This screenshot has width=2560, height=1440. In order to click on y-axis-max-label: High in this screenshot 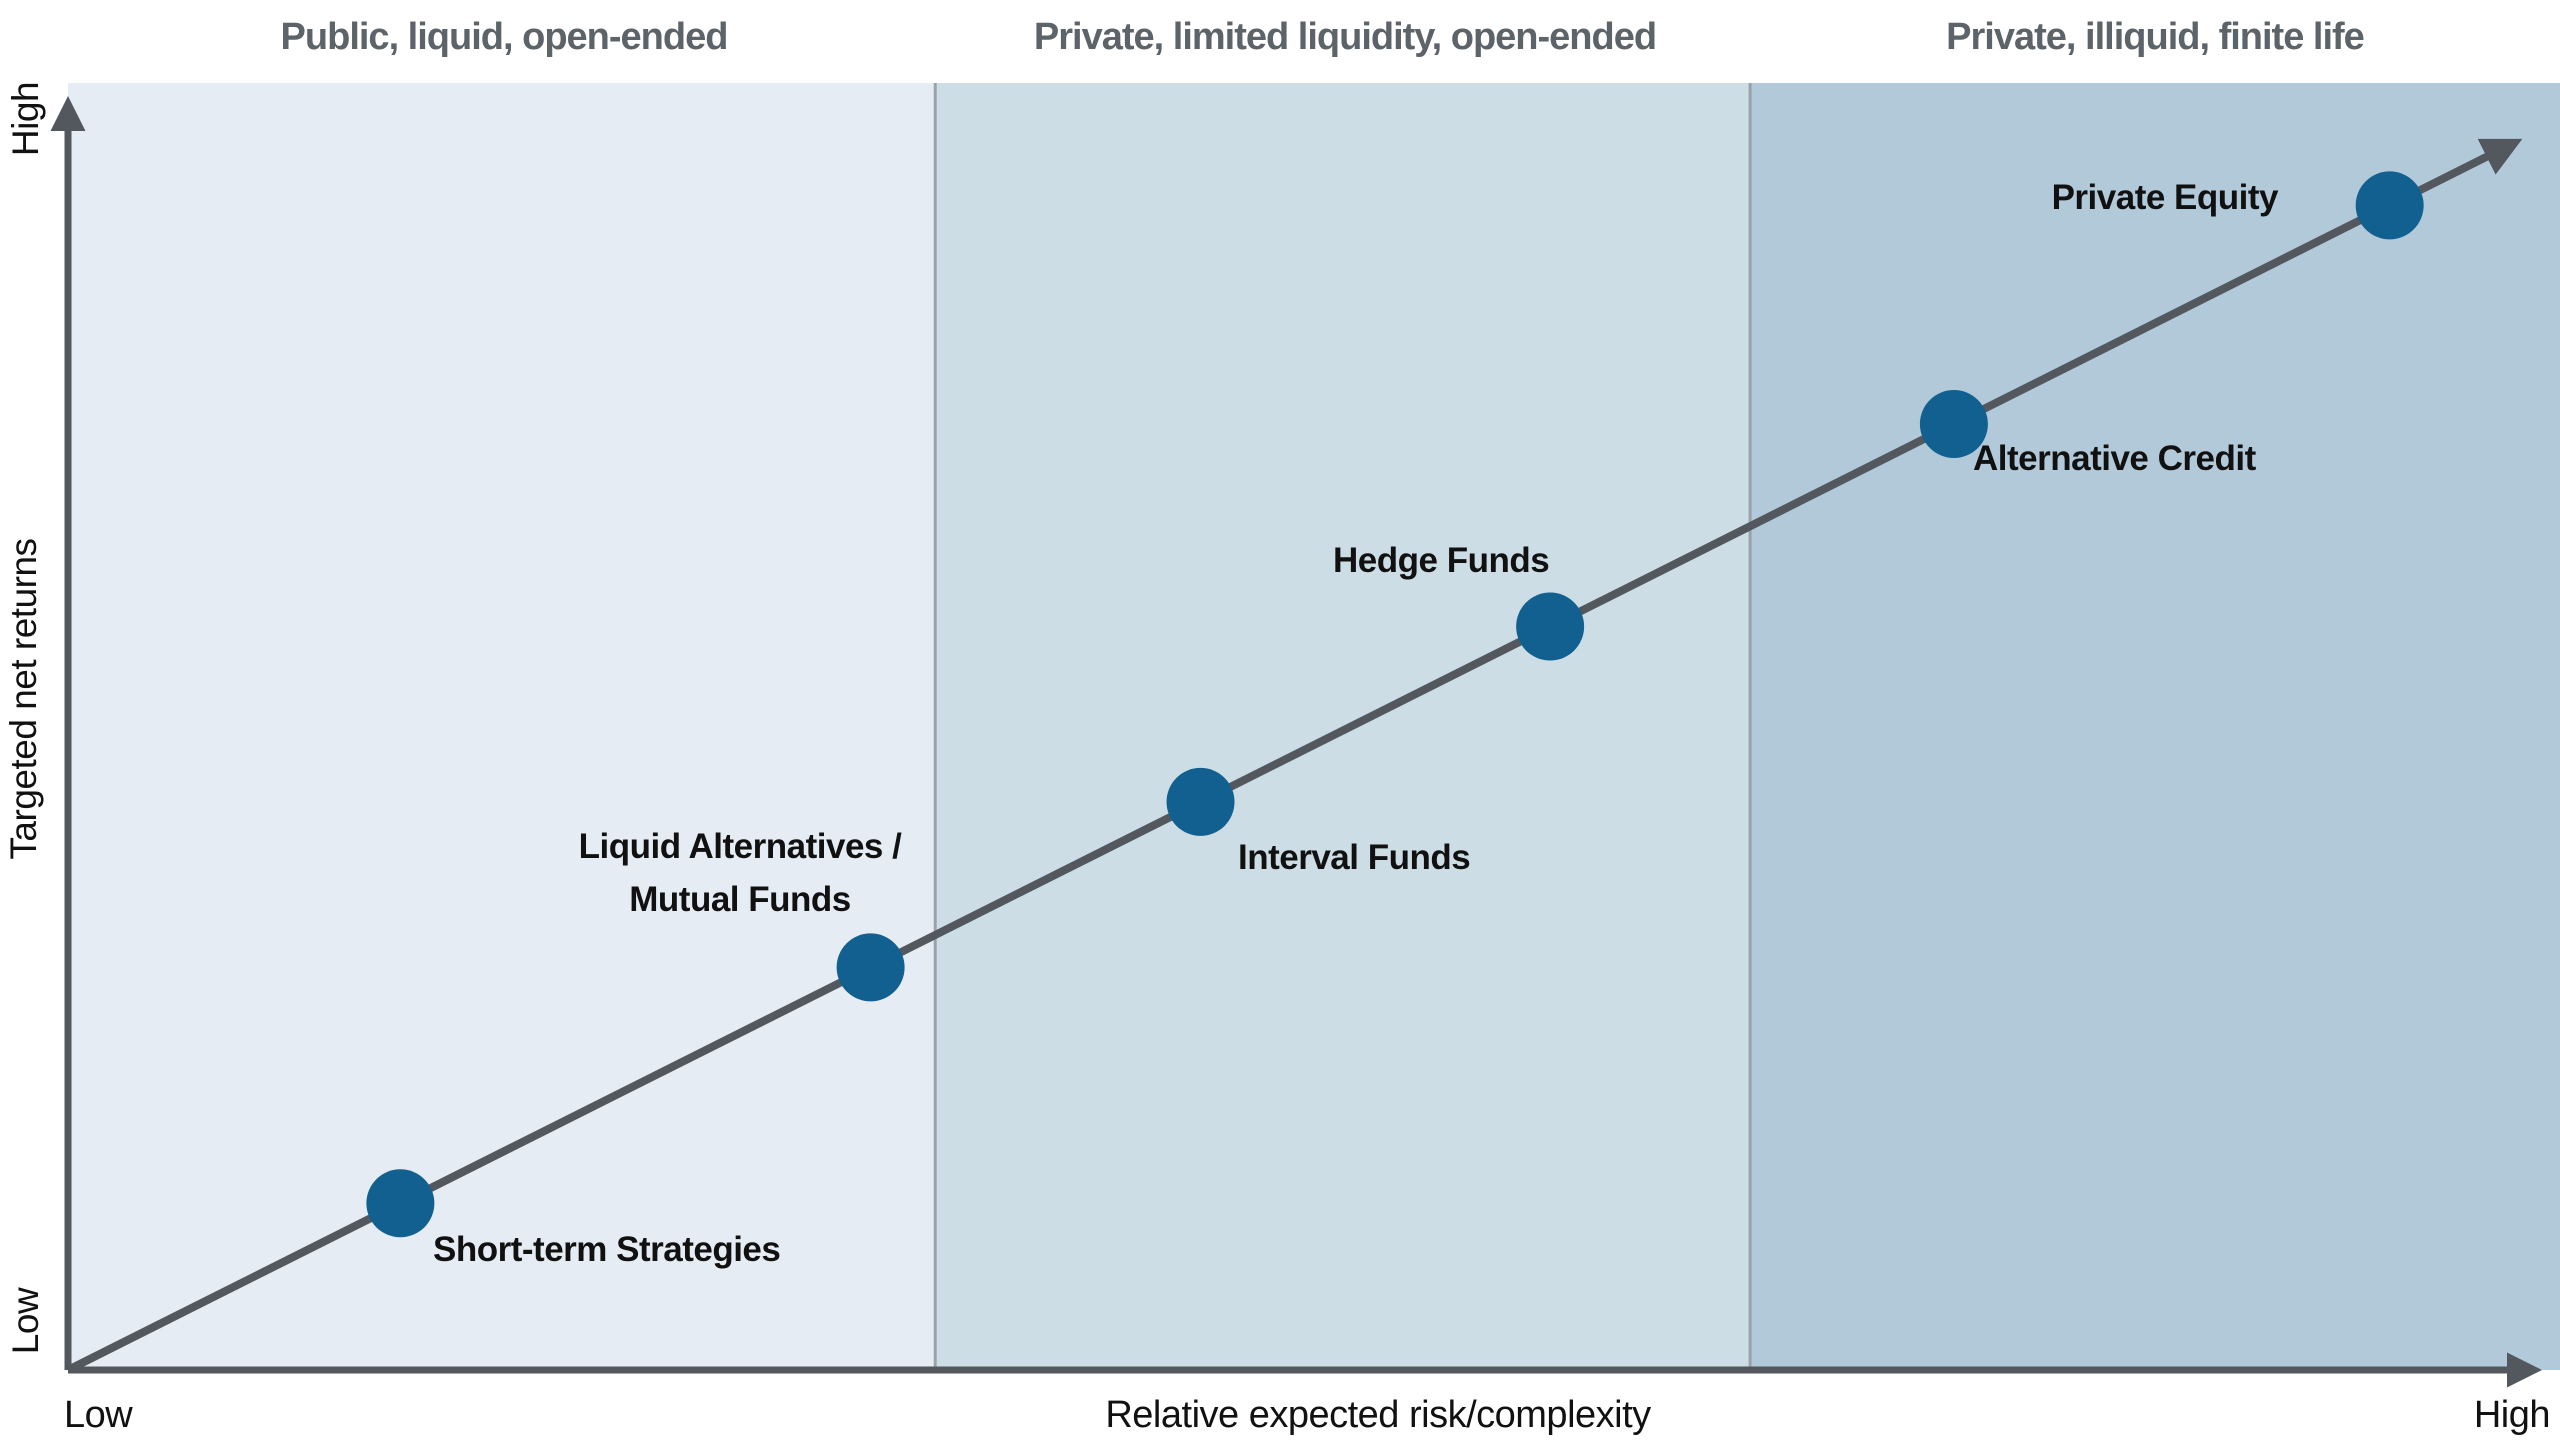, I will do `click(25, 119)`.